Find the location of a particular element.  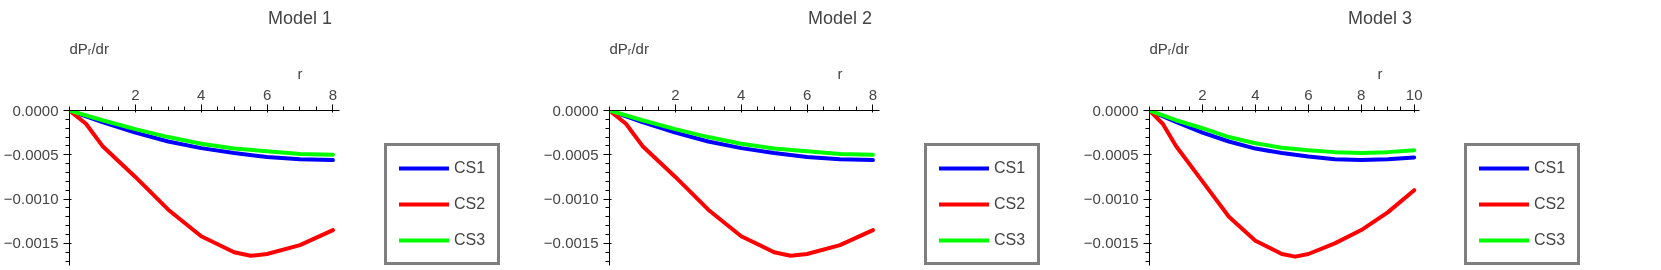

x-tick-label: 10 is located at coordinates (1414, 94).